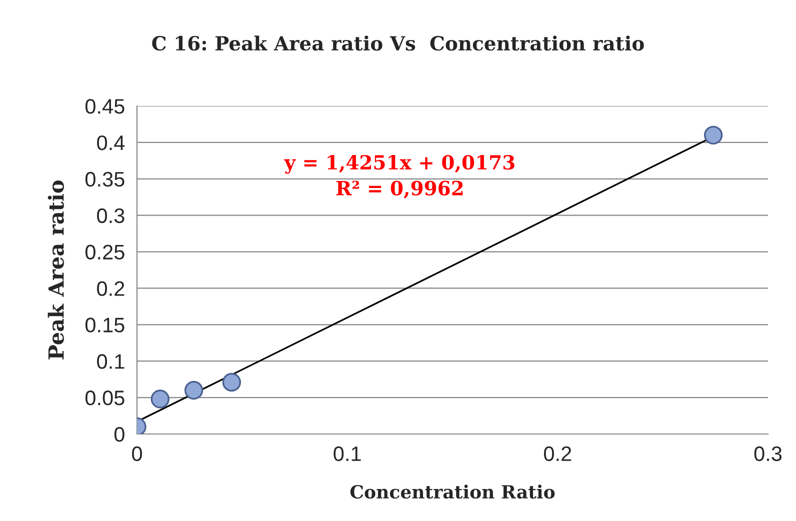  Describe the element at coordinates (110, 288) in the screenshot. I see `y-tick-label: 0.2` at that location.